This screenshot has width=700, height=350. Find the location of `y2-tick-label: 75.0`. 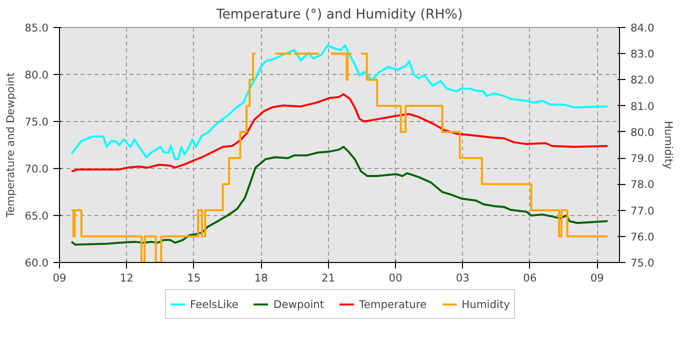

y2-tick-label: 75.0 is located at coordinates (642, 263).